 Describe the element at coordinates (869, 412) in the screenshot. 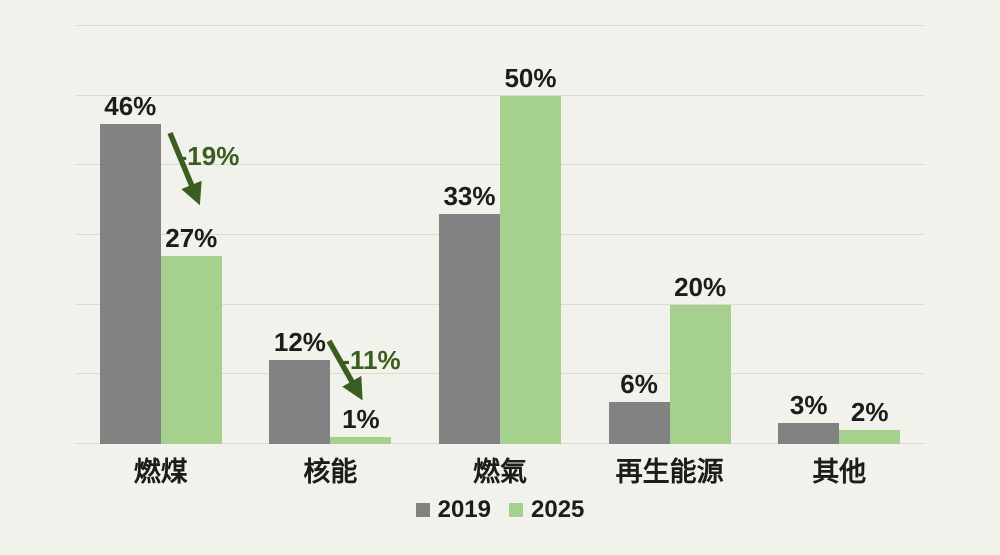

I see `value-label-2025-5: 2%` at that location.